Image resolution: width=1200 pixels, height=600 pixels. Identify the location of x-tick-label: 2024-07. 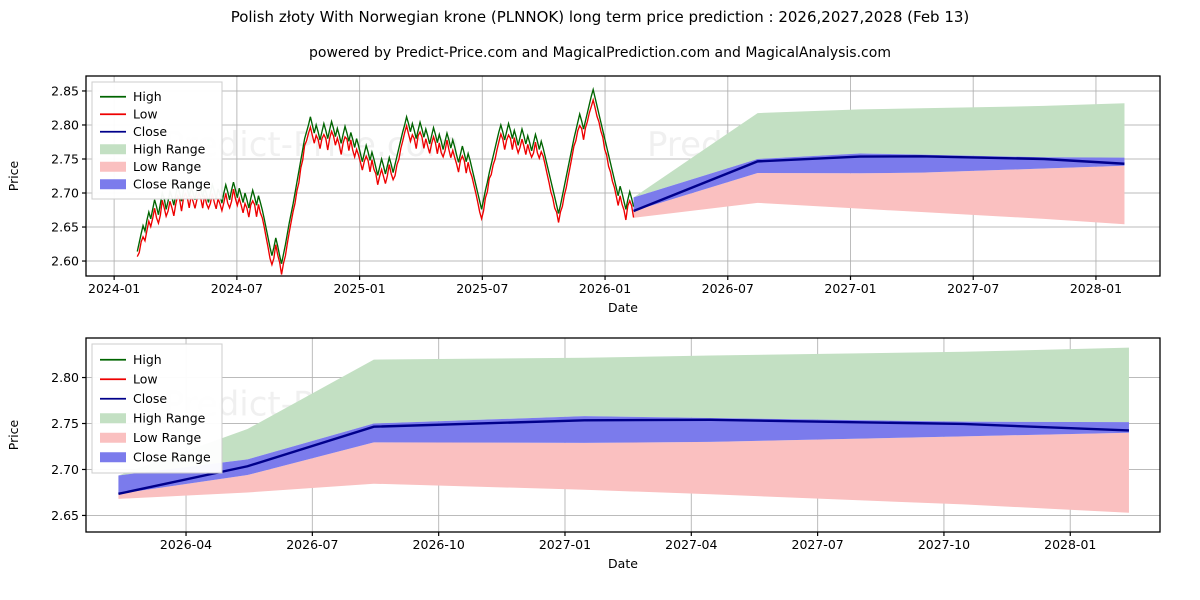
(237, 288).